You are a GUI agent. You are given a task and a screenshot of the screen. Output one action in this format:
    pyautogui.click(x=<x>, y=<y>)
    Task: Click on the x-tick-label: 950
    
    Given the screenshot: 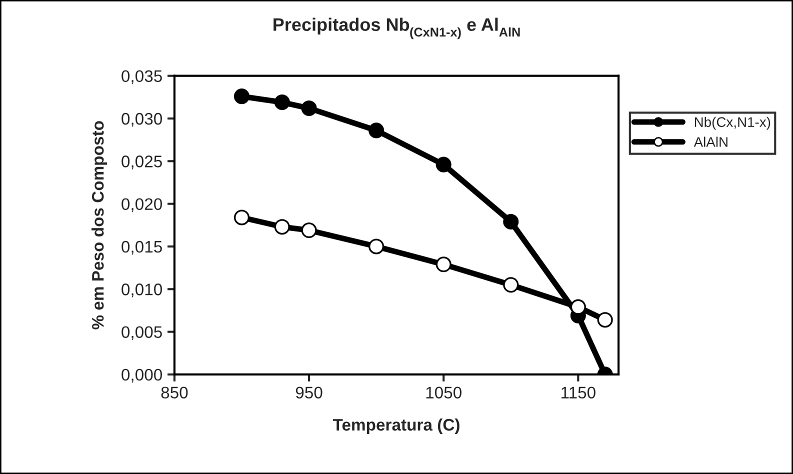 What is the action you would take?
    pyautogui.click(x=309, y=392)
    